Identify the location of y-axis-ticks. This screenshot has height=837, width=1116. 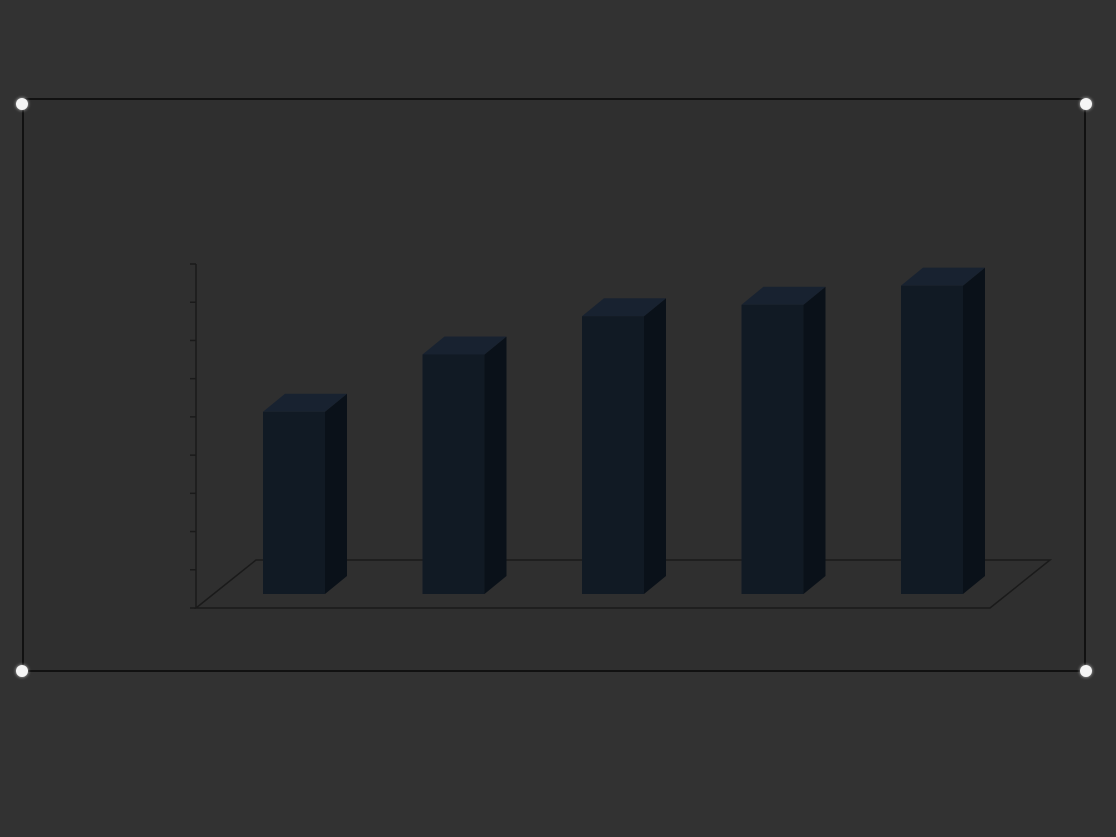
(193, 436).